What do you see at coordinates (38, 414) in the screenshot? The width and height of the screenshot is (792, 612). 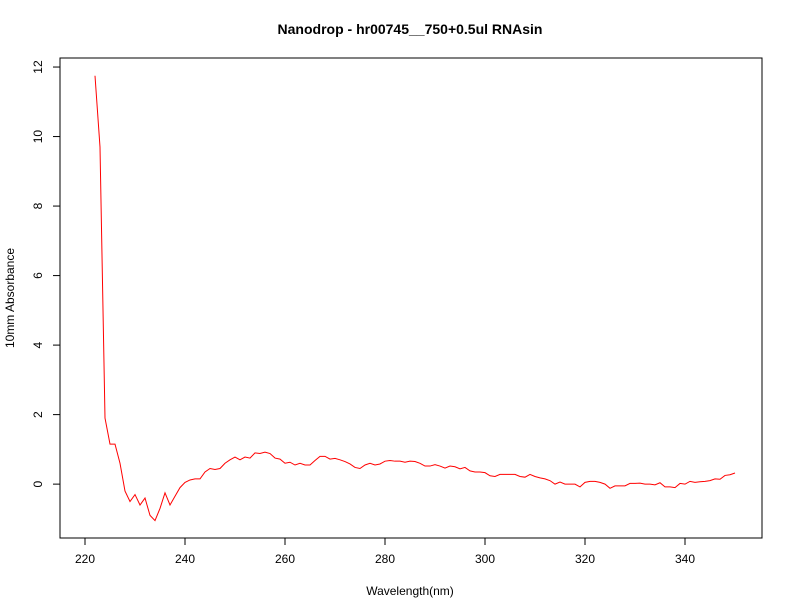 I see `y-tick-label: 2` at bounding box center [38, 414].